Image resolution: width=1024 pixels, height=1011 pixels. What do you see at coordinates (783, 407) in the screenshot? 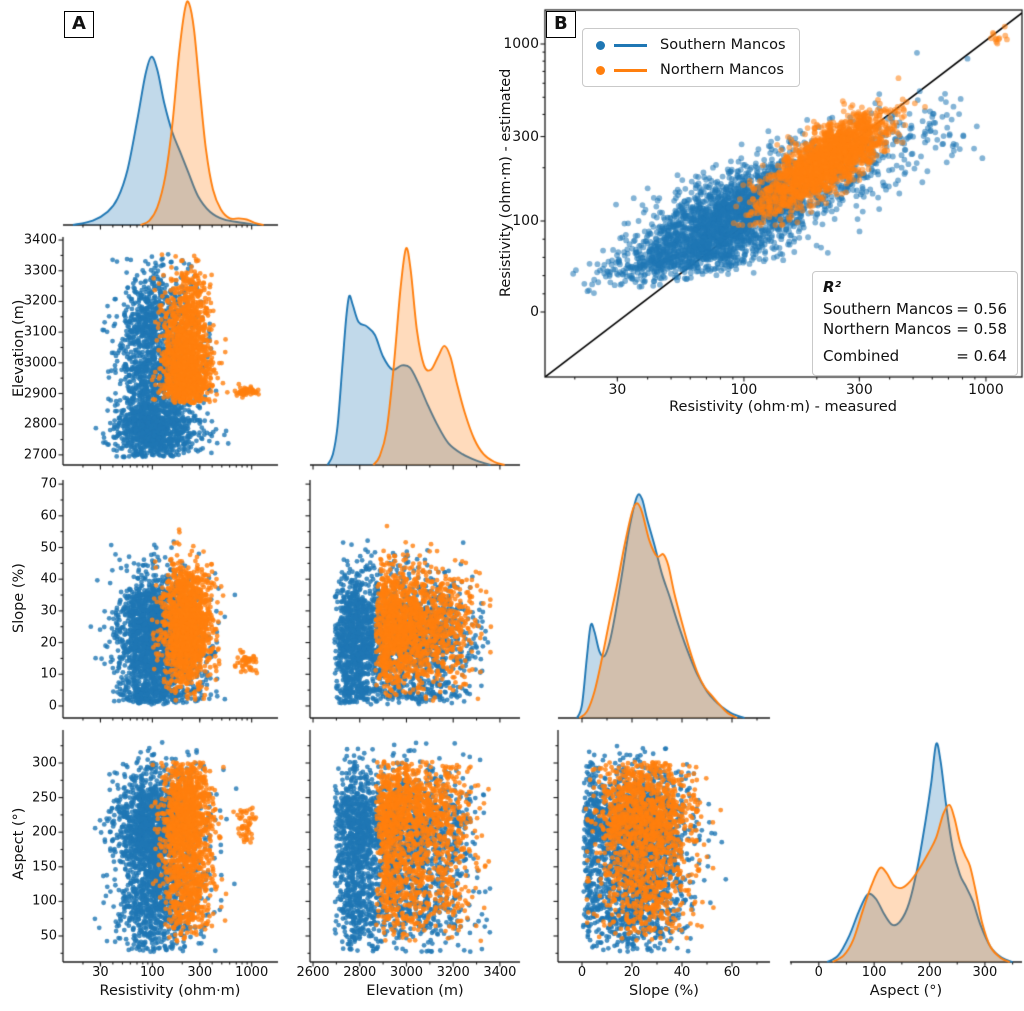
I see `panel-b-x-axis-title: Resistivity (ohm·m) - measured` at bounding box center [783, 407].